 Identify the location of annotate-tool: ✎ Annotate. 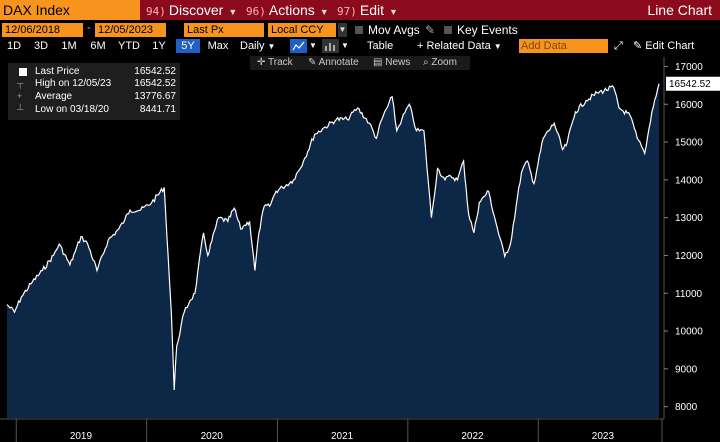
(333, 63).